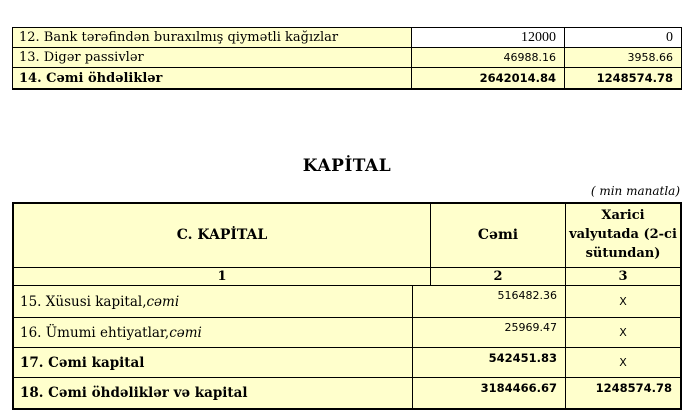 The width and height of the screenshot is (684, 420). I want to click on column-number-row: 1 2 3, so click(347, 277).